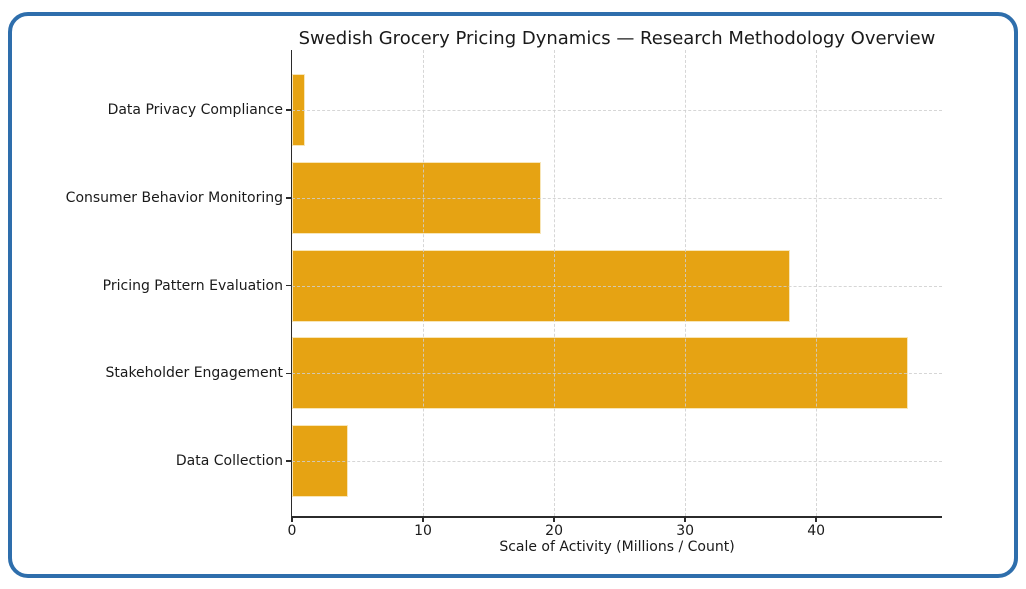  Describe the element at coordinates (192, 285) in the screenshot. I see `y-tick-label-pricing-pattern-evaluation: Pricing Pattern Evaluation` at that location.